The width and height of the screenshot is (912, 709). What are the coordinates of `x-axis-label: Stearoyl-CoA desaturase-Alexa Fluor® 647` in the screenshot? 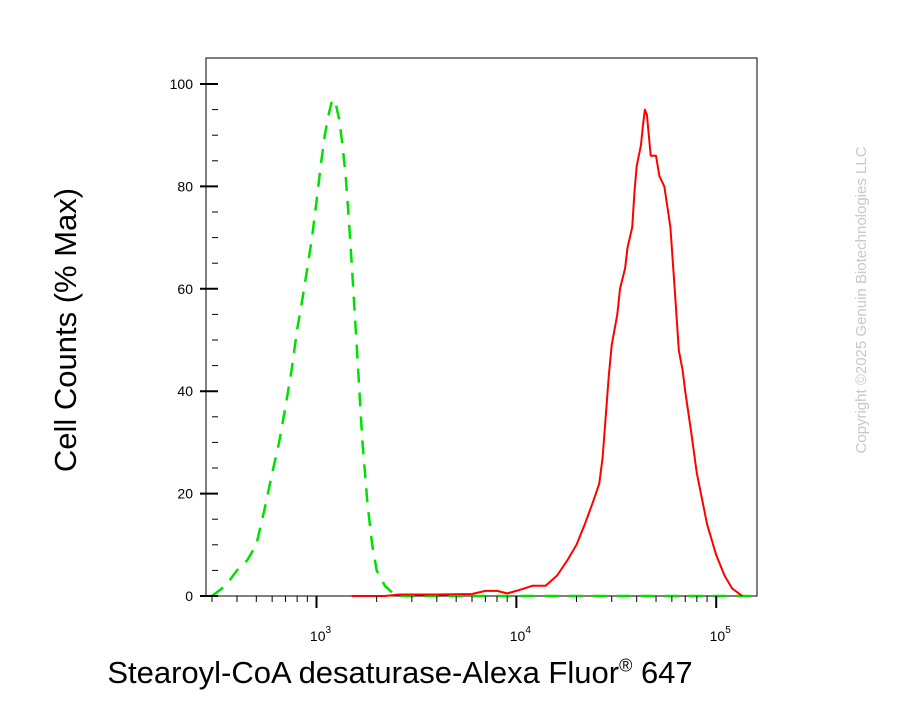 It's located at (400, 673).